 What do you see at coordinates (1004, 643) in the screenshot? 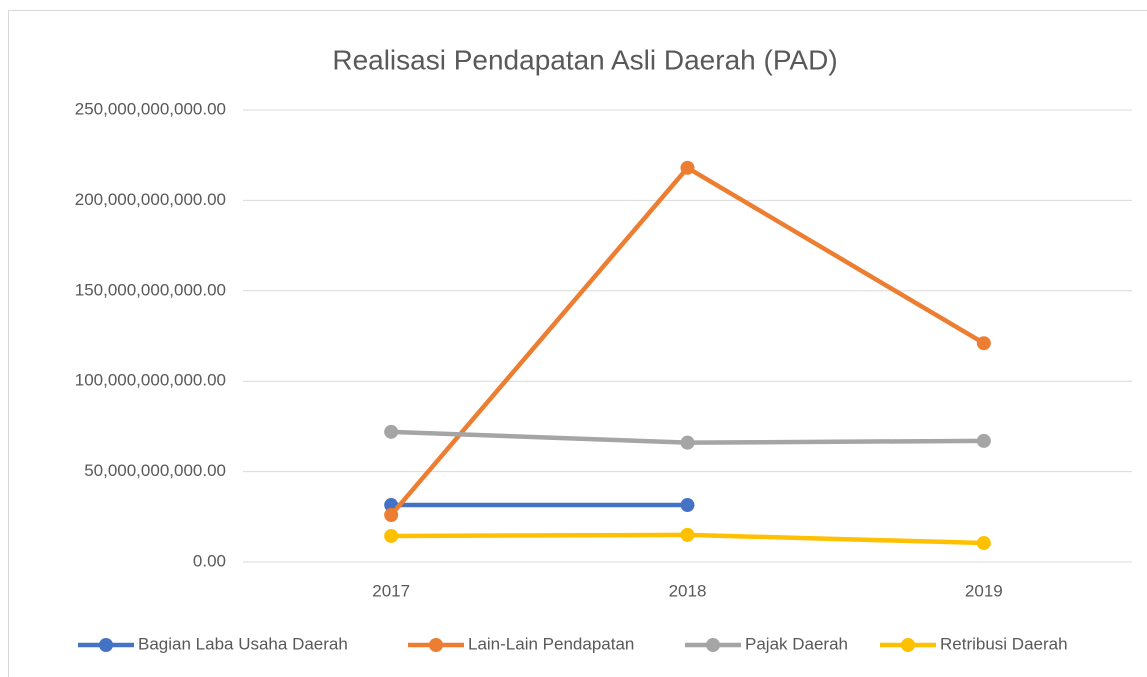
I see `legend-label: Retribusi Daerah` at bounding box center [1004, 643].